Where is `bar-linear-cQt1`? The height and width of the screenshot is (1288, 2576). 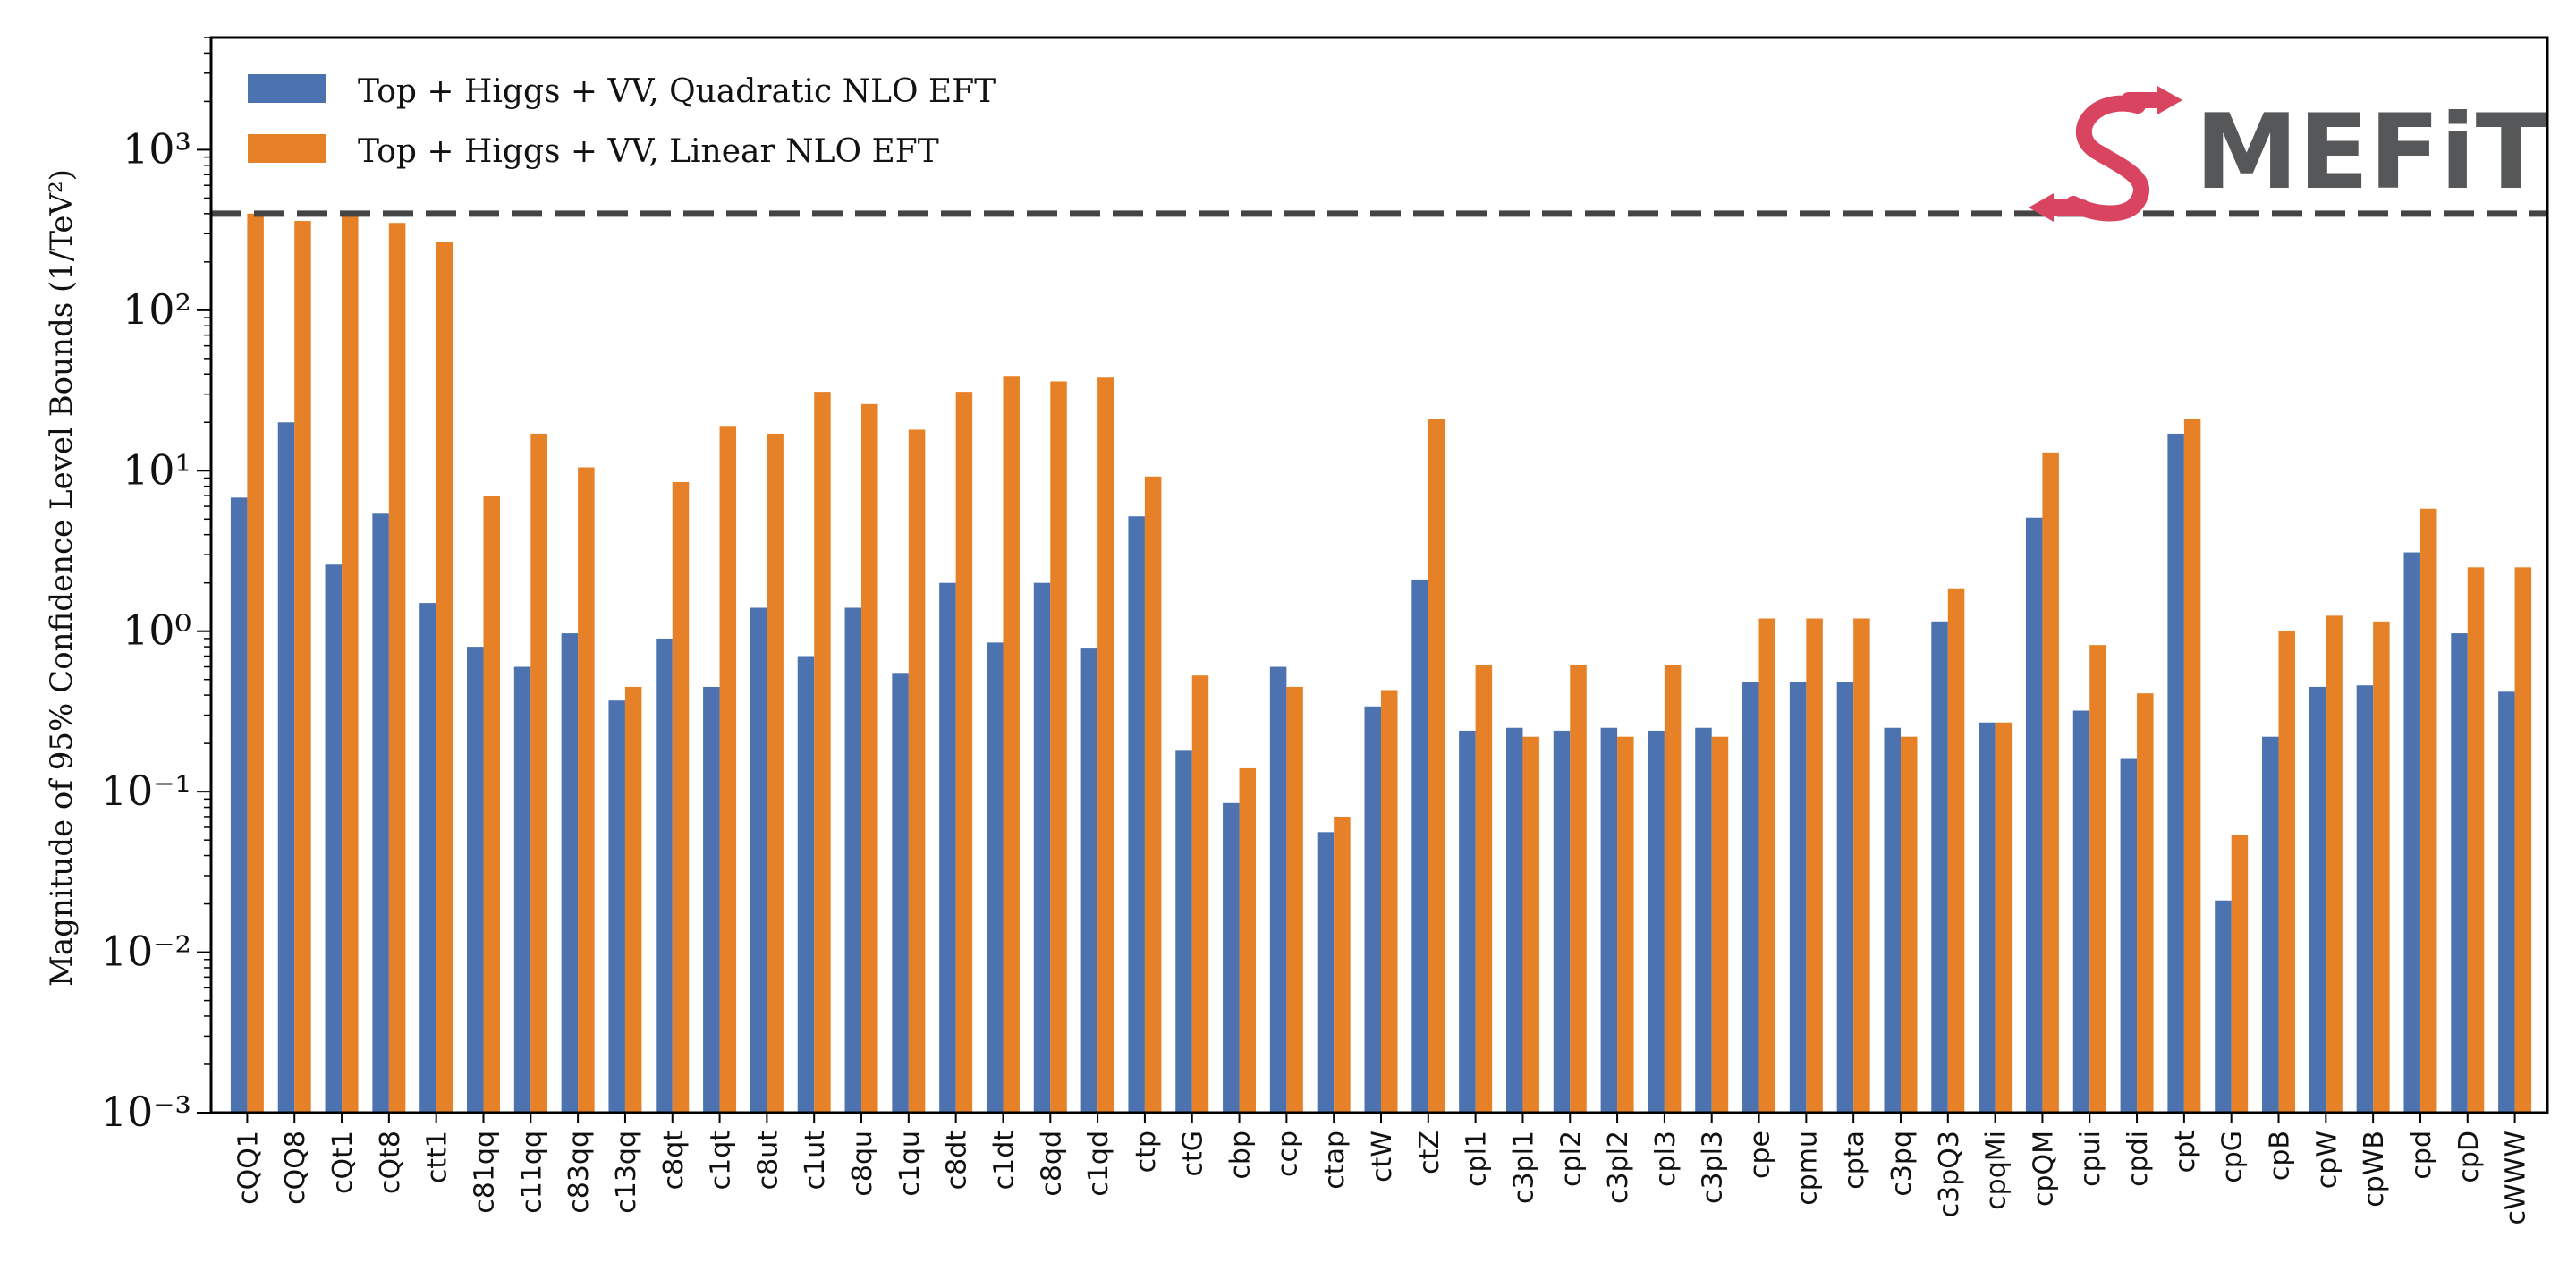
bar-linear-cQt1 is located at coordinates (350, 664).